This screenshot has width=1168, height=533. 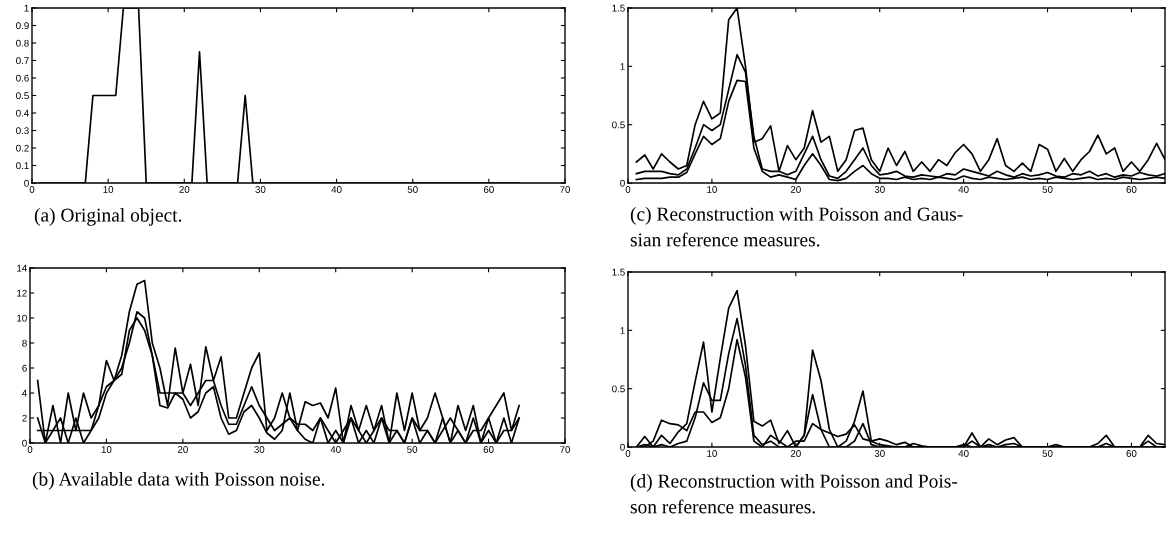 What do you see at coordinates (22, 26) in the screenshot?
I see `y-tick-label: 0.9` at bounding box center [22, 26].